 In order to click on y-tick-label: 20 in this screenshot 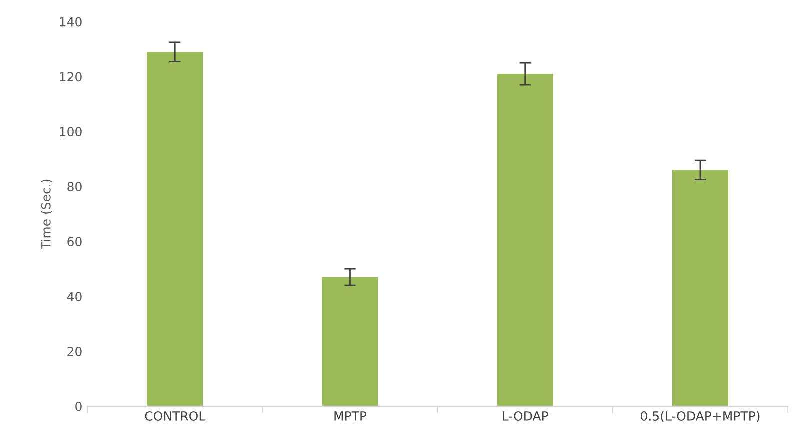, I will do `click(75, 351)`.